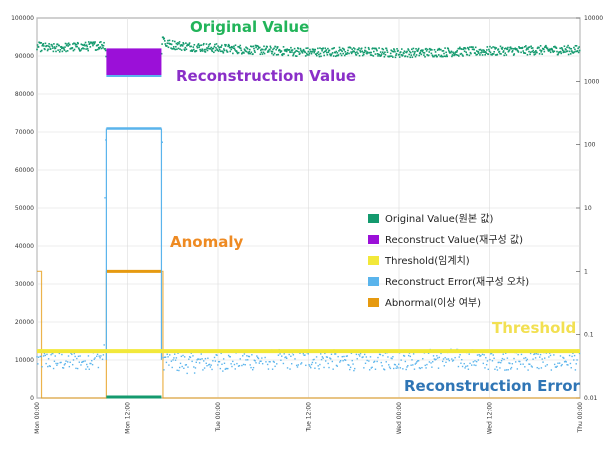 This screenshot has height=456, width=616. What do you see at coordinates (373, 239) in the screenshot?
I see `legend-swatch` at bounding box center [373, 239].